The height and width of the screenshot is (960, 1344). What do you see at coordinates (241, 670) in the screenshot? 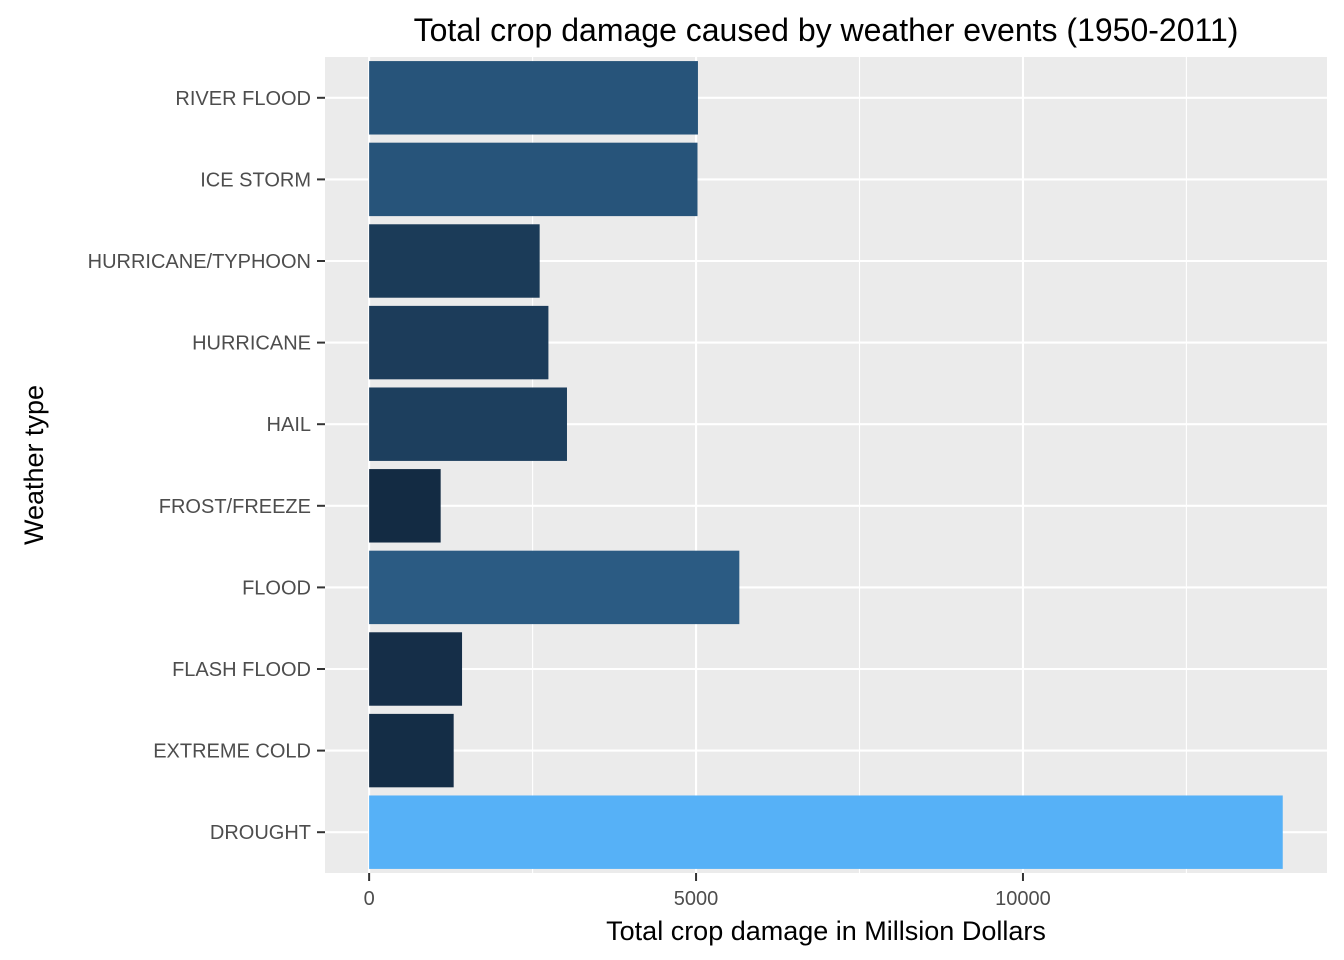
I see `y-tick-label: FLASH FLOOD` at bounding box center [241, 670].